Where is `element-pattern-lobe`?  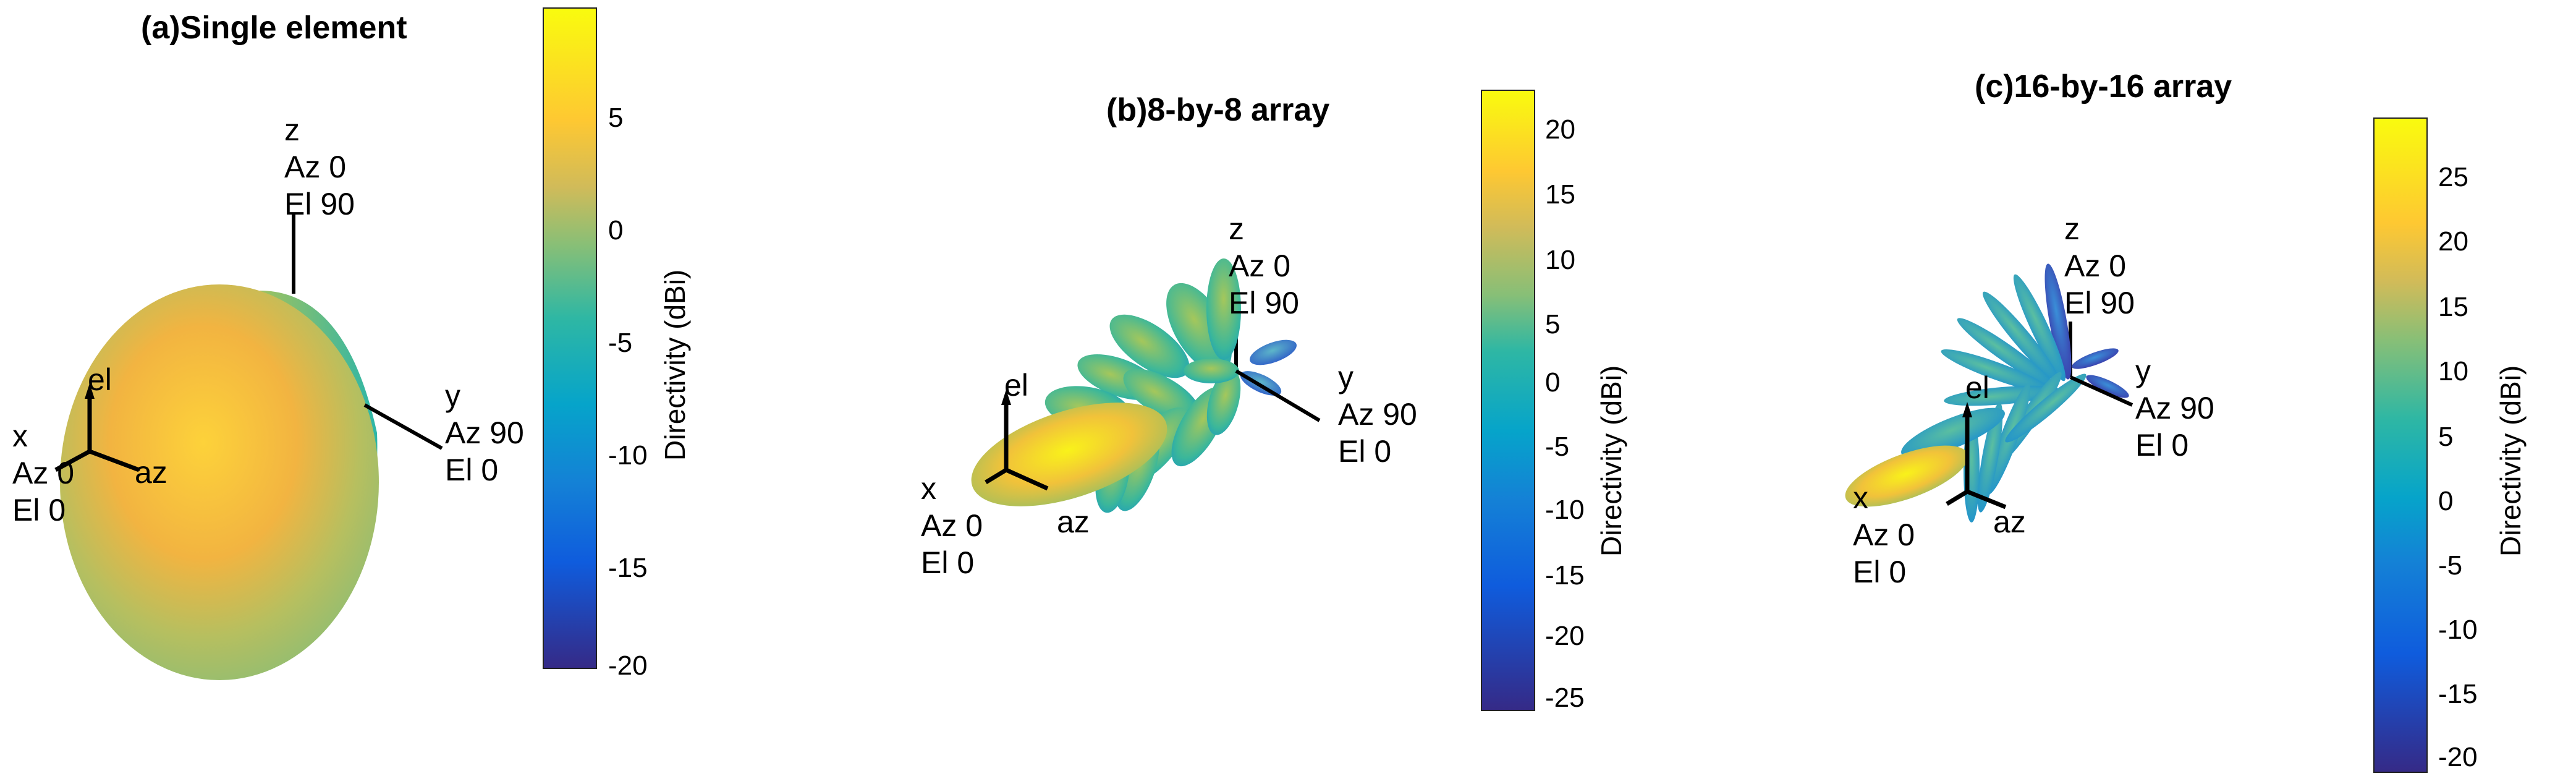 element-pattern-lobe is located at coordinates (219, 482).